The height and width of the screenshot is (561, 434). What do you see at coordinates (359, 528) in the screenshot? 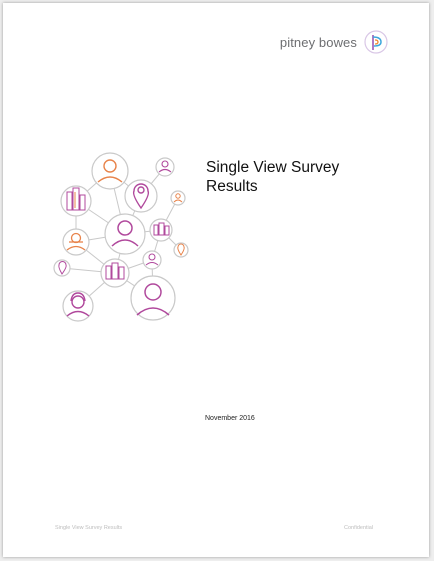
I see `footer-confidential: Confidential` at bounding box center [359, 528].